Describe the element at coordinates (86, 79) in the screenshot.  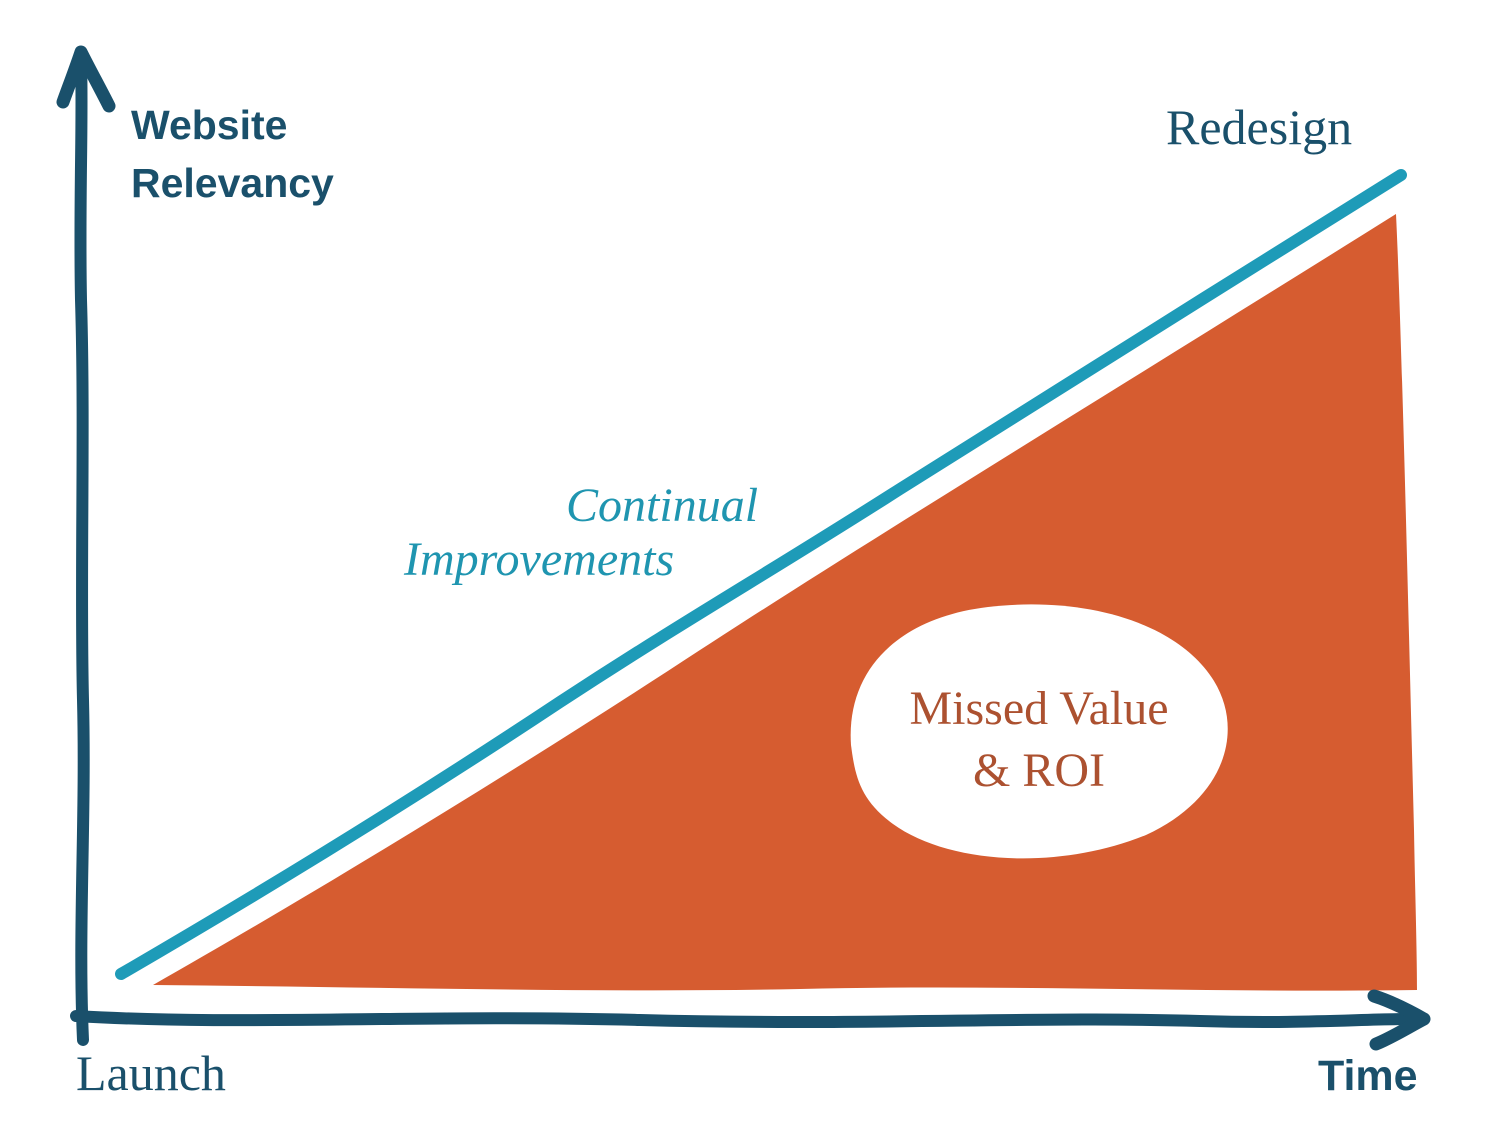
I see `y-axis-arrowhead` at that location.